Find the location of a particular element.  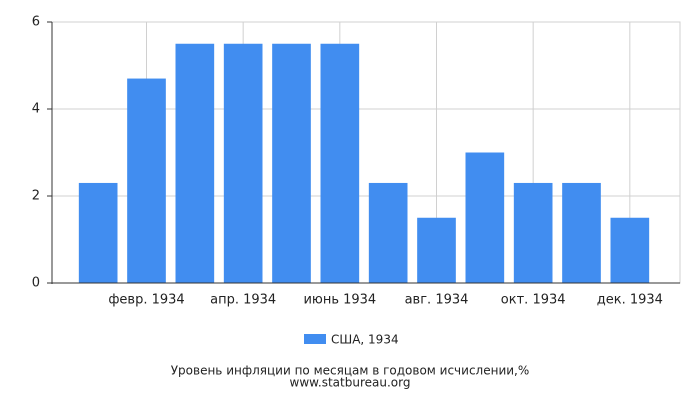

y-tick-label: 6 is located at coordinates (36, 22).